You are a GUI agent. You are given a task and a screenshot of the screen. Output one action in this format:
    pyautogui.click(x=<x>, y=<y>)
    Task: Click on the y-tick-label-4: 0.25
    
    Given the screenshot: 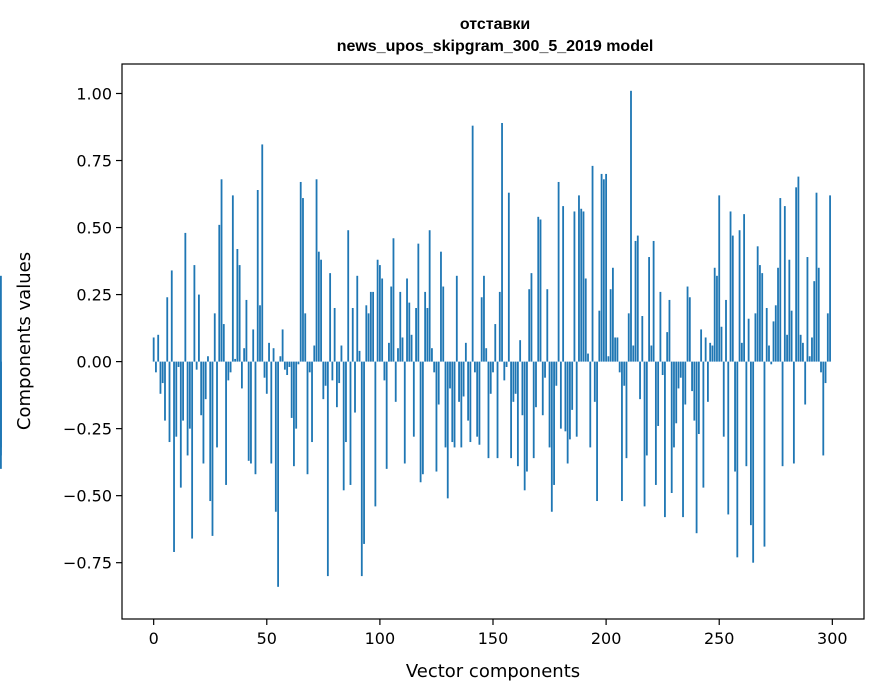 What is the action you would take?
    pyautogui.click(x=94, y=295)
    